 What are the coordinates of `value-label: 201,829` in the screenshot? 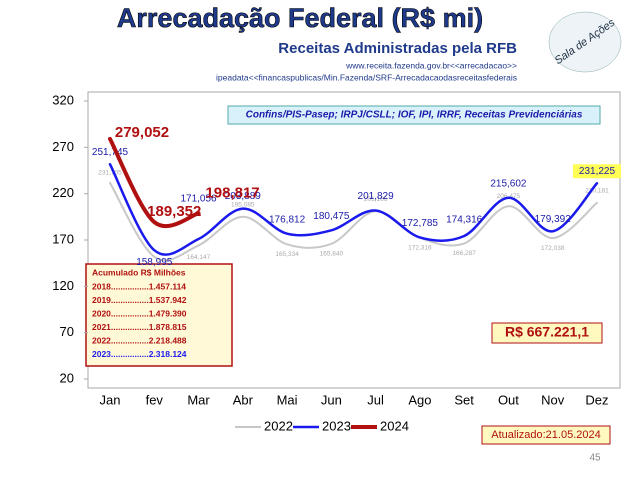 It's located at (376, 196).